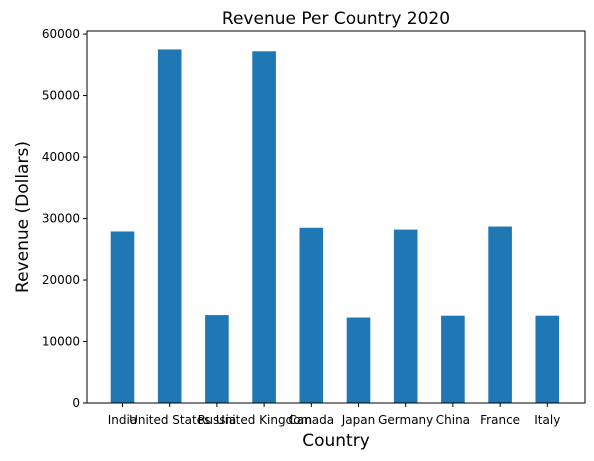  What do you see at coordinates (336, 19) in the screenshot?
I see `chart-title: Revenue Per Country 2020` at bounding box center [336, 19].